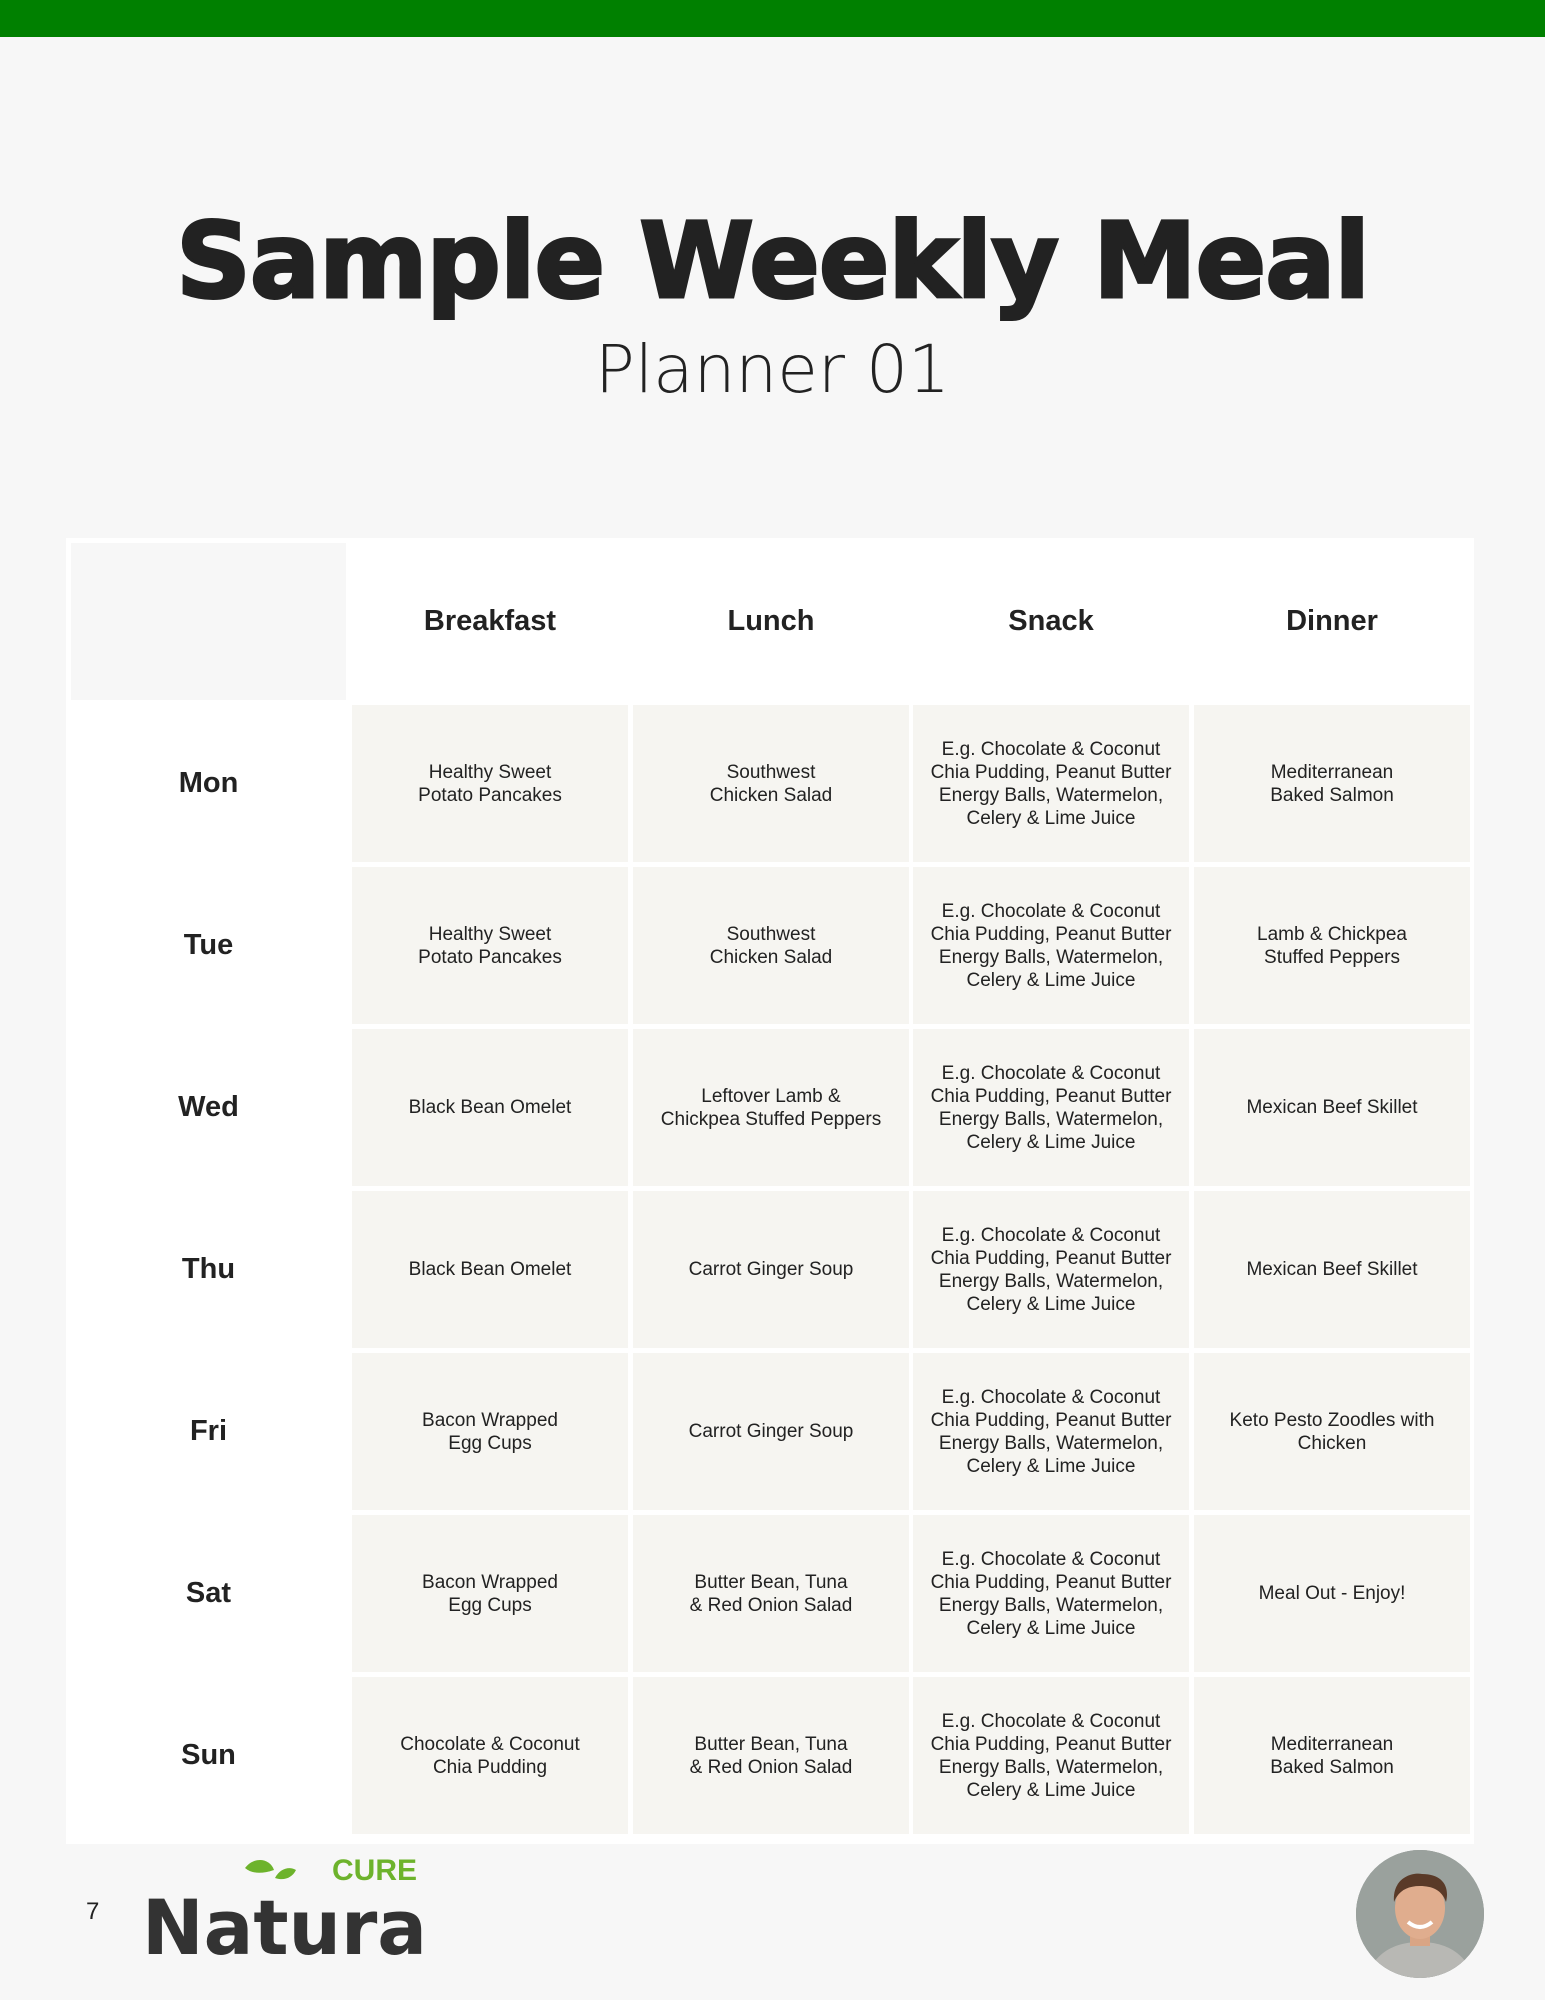 This screenshot has height=2000, width=1545. What do you see at coordinates (1332, 1593) in the screenshot?
I see `meal-cell: Meal Out - Enjoy!` at bounding box center [1332, 1593].